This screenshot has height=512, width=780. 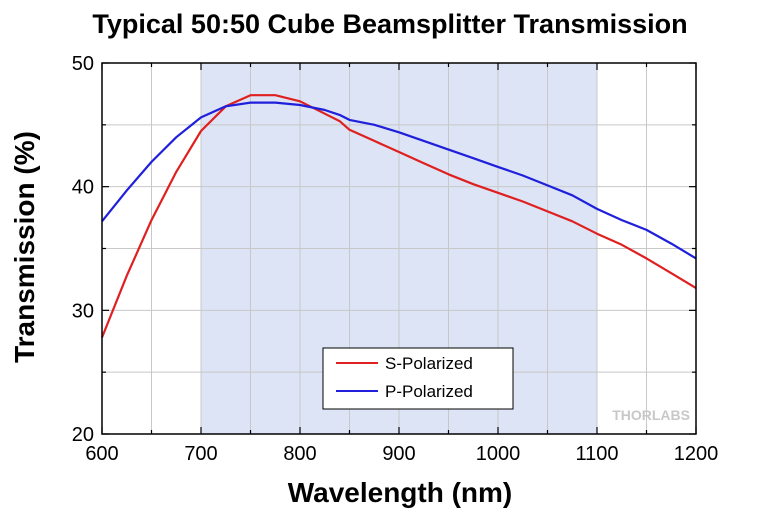 I want to click on y-axis-label: Transmission (%), so click(x=24, y=247).